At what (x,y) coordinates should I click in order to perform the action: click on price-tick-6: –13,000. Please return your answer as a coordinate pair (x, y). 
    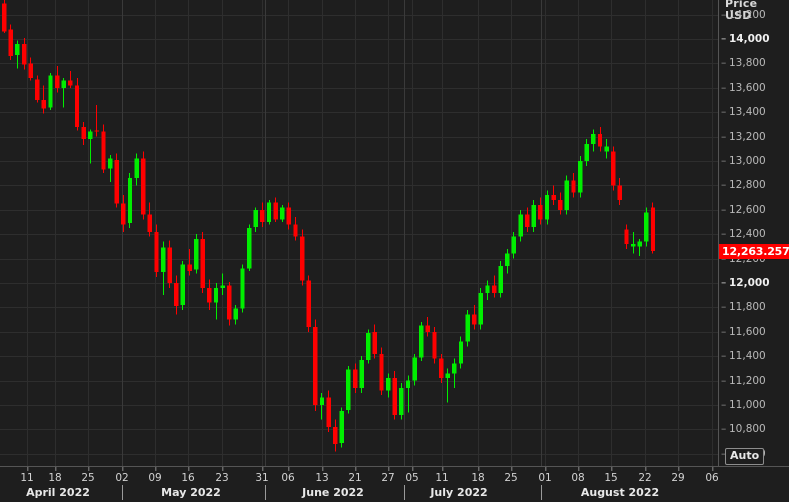
    Looking at the image, I should click on (754, 161).